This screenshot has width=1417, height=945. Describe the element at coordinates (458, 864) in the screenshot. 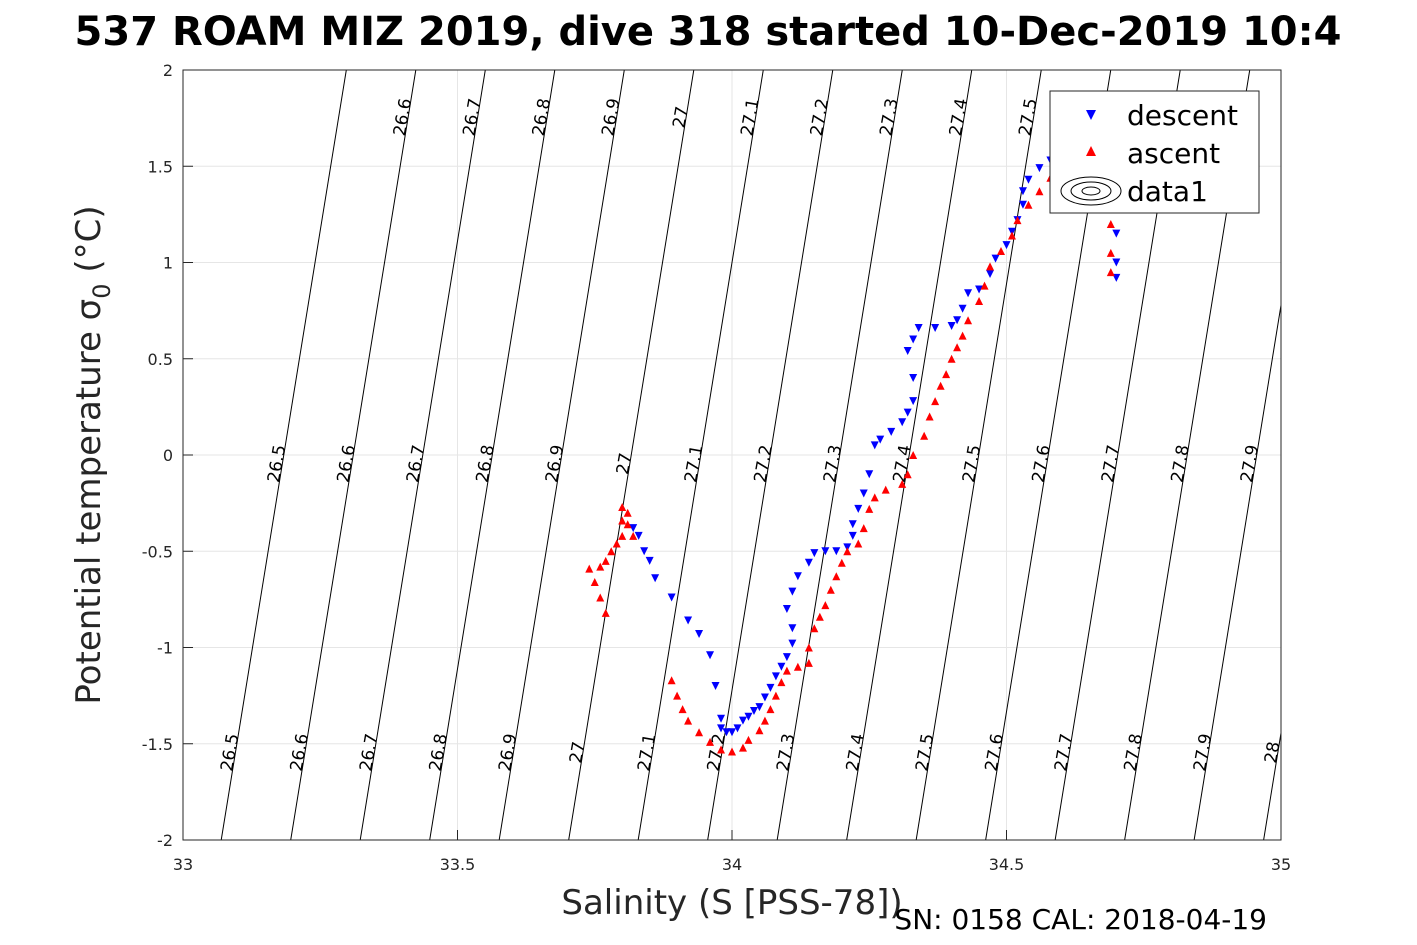

I see `x-tick-label: 33.5` at that location.